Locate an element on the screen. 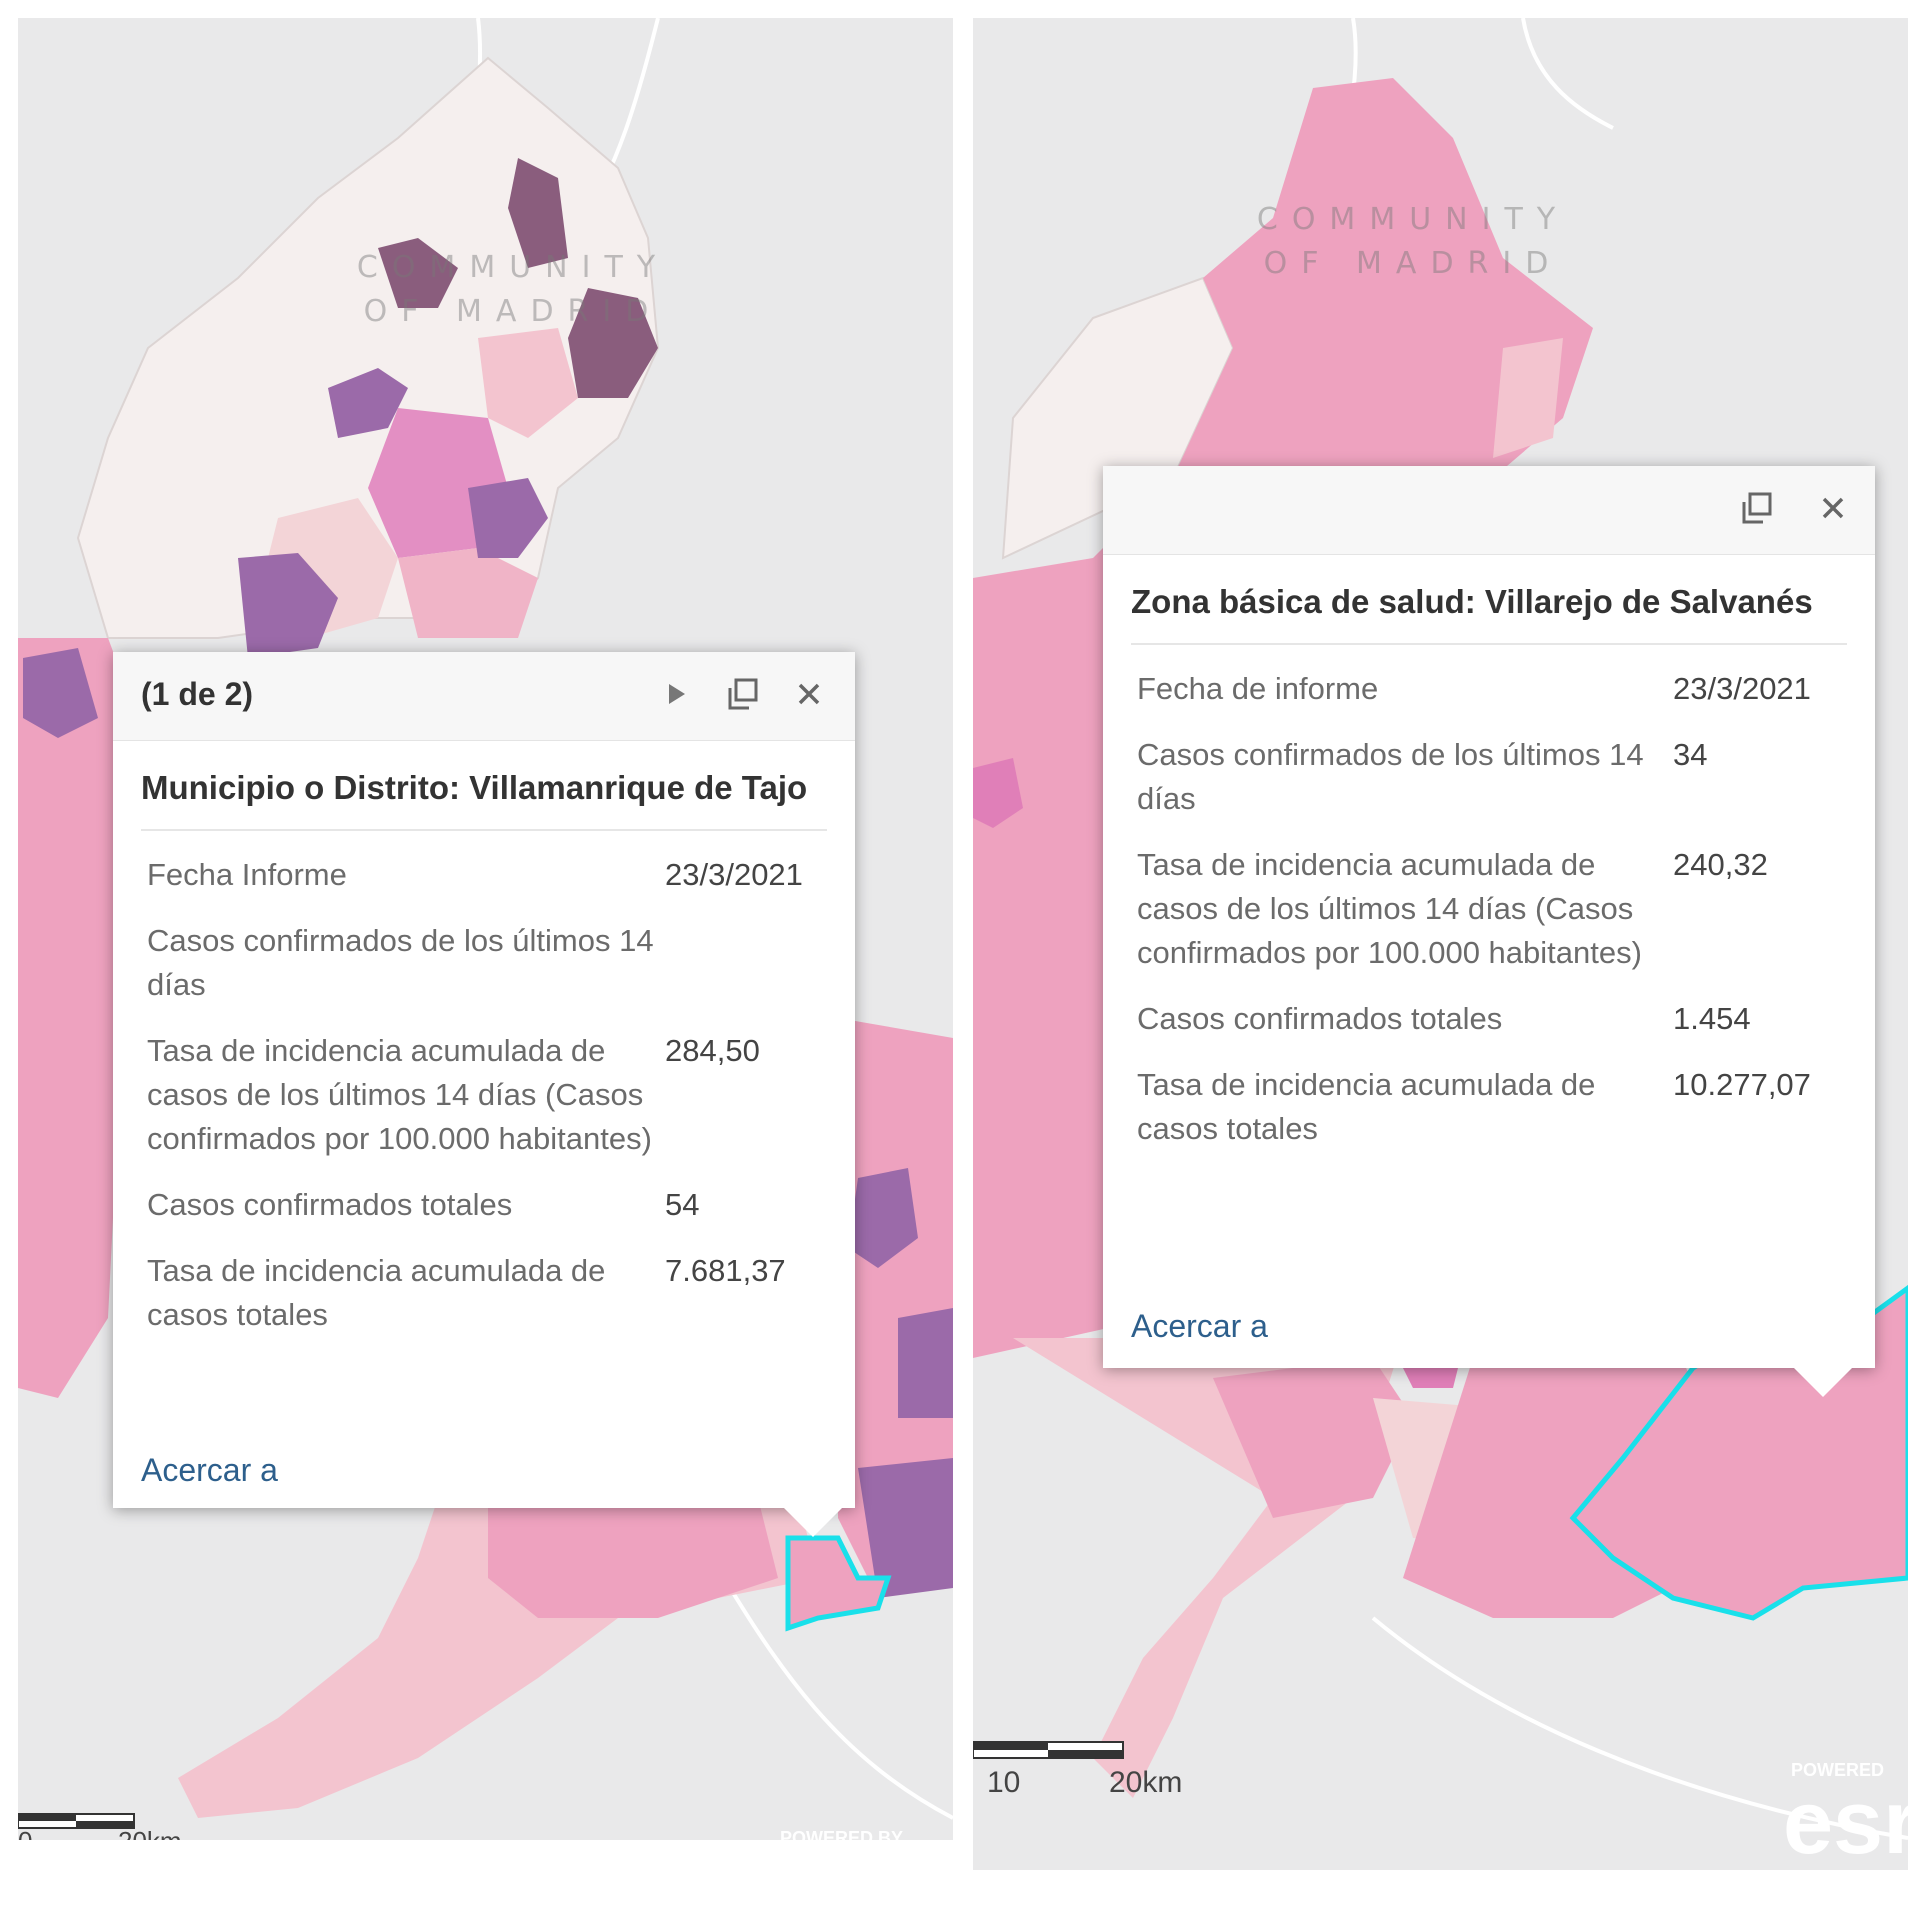 The width and height of the screenshot is (1920, 1920). popup-header: (1 de 2) is located at coordinates (484, 696).